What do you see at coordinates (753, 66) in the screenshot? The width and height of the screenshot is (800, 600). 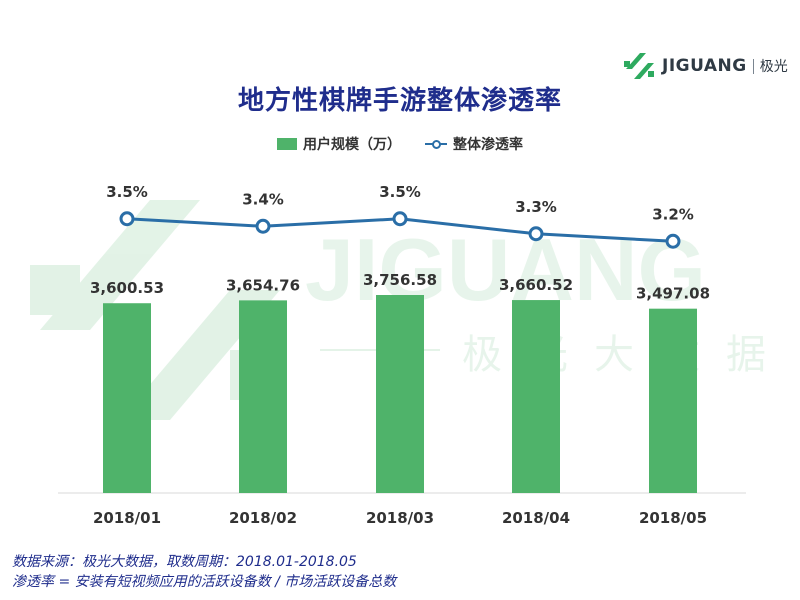 I see `logo-separator` at bounding box center [753, 66].